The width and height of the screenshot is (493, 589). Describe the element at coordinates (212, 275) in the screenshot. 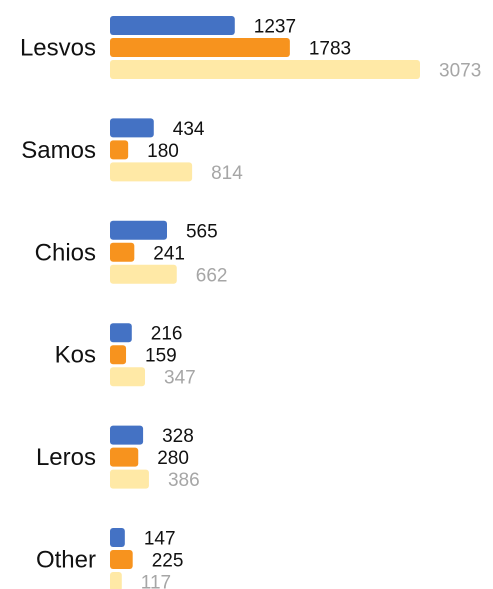

I see `data-label: 662` at that location.